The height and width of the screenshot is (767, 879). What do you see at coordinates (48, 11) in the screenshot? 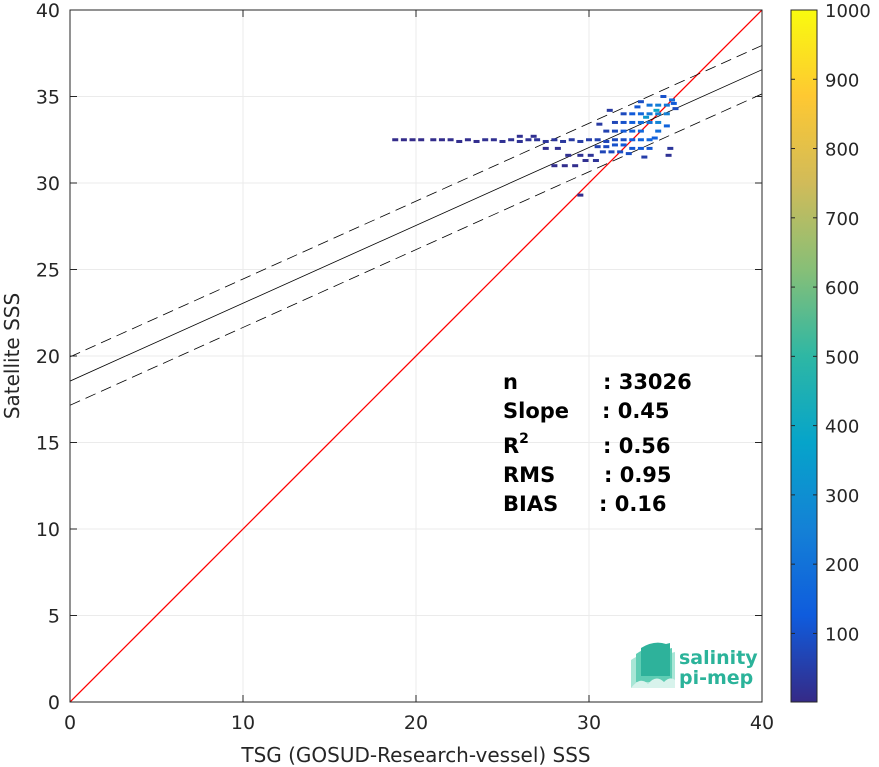
I see `y-tick-label: 40` at bounding box center [48, 11].